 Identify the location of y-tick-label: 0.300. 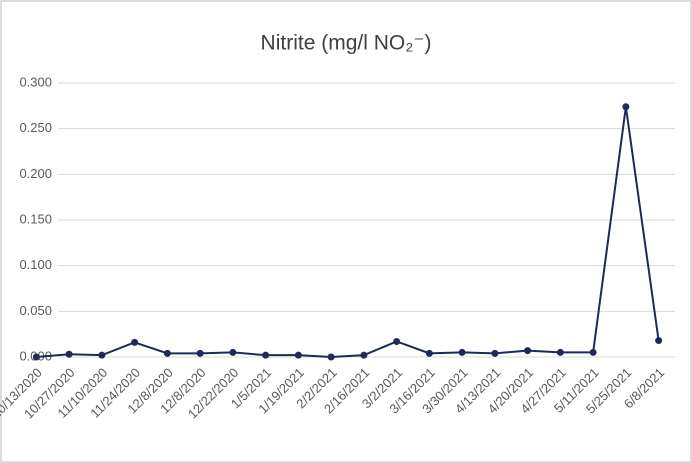
(35, 81).